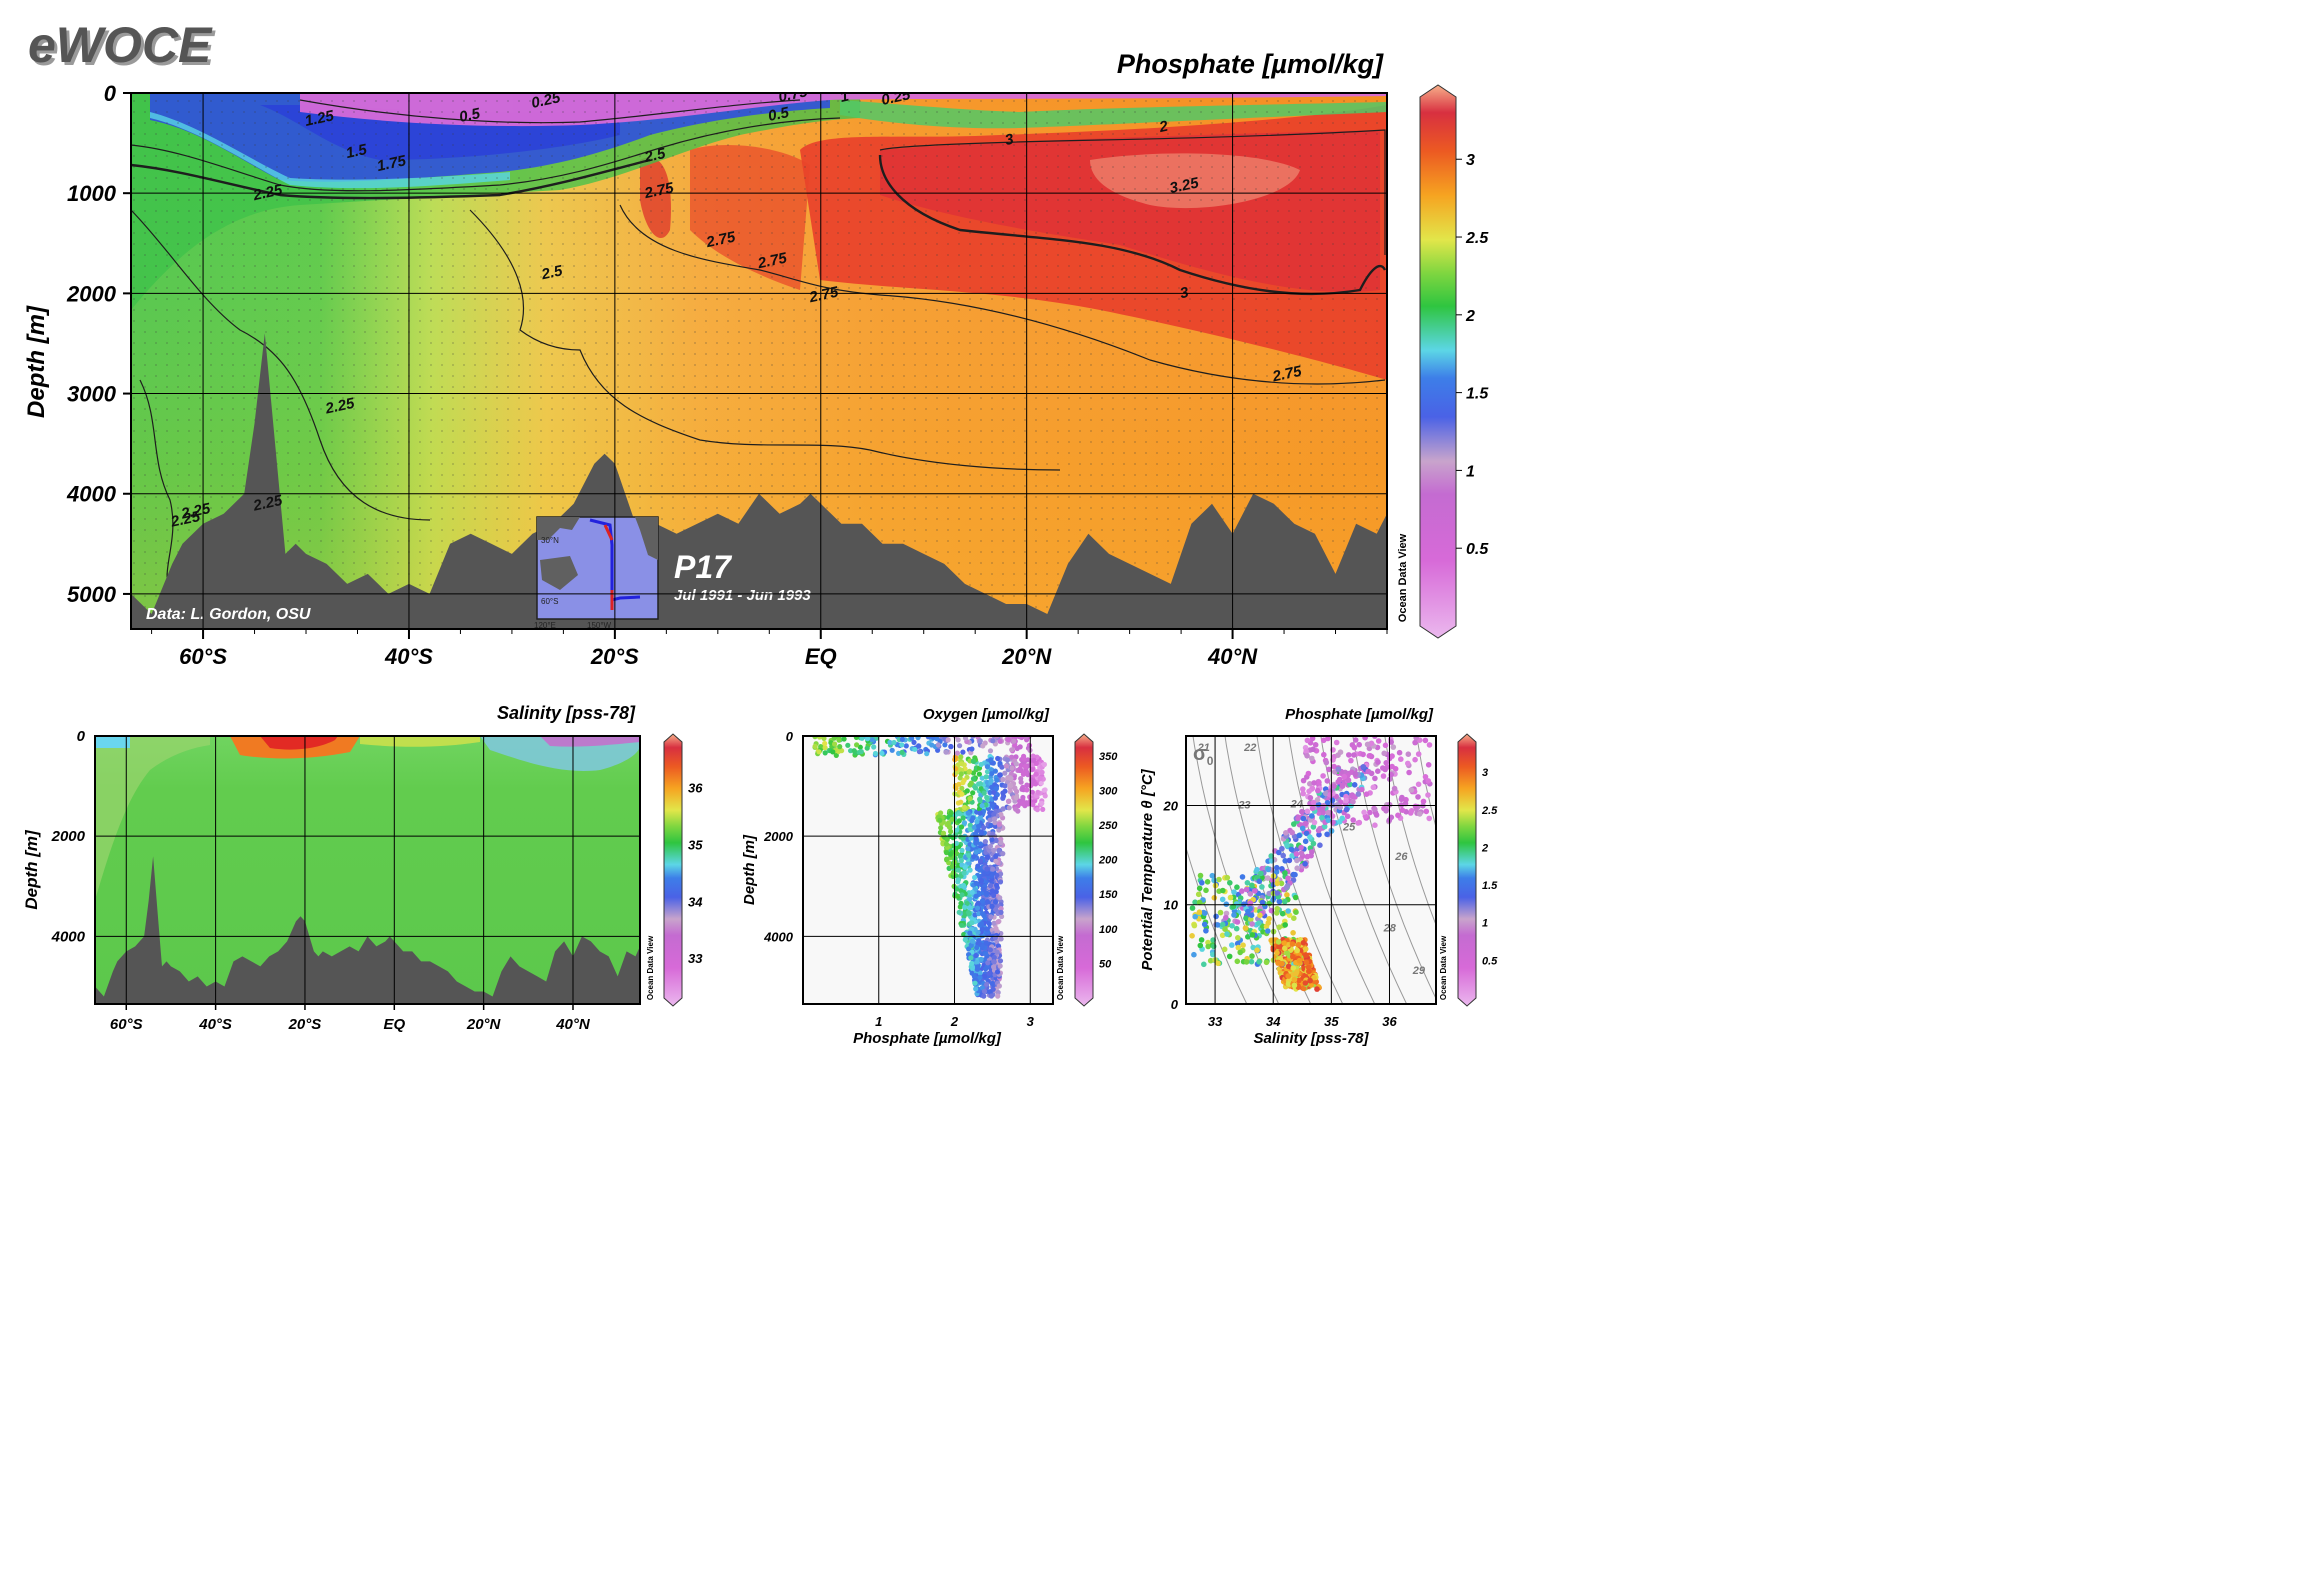  Describe the element at coordinates (268, 503) in the screenshot. I see `contour-label-24: 2.25` at that location.